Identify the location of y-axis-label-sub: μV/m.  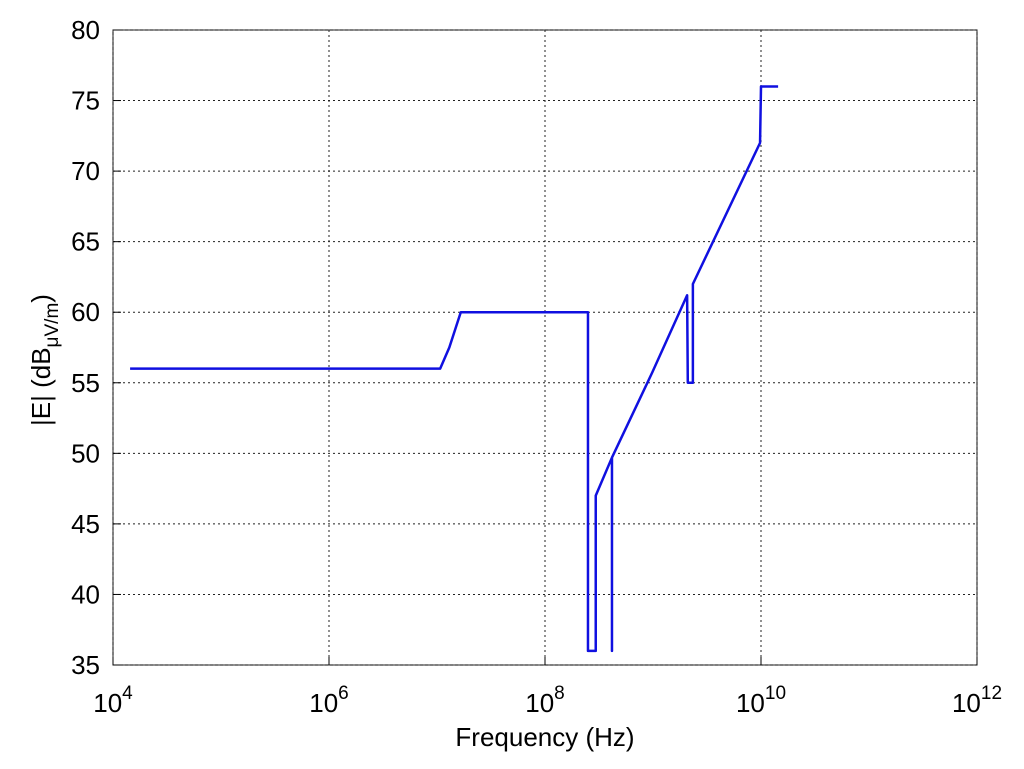
(52, 325).